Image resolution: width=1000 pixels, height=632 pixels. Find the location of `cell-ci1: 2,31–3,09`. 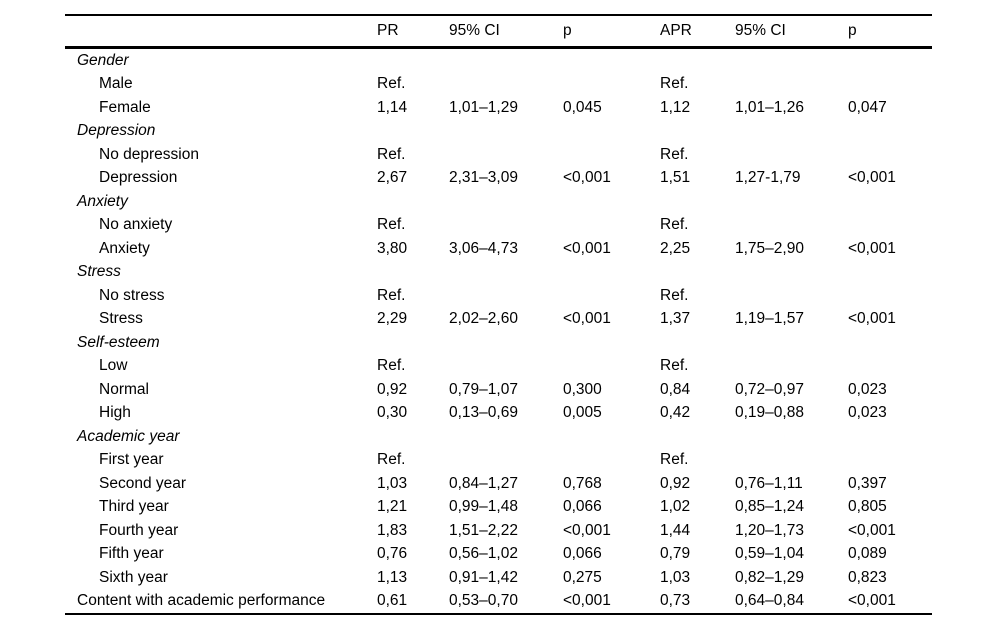

cell-ci1: 2,31–3,09 is located at coordinates (483, 178).